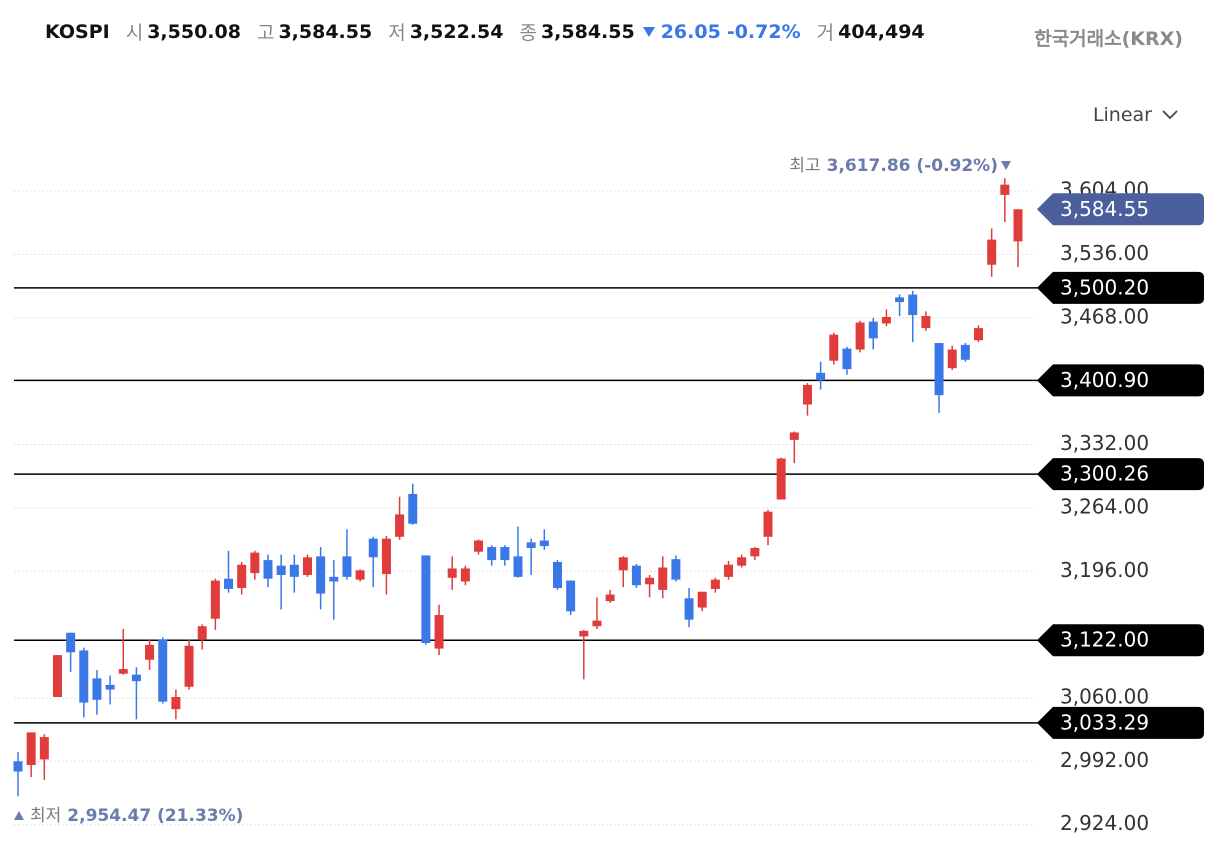  I want to click on value: 3,550.08, so click(194, 31).